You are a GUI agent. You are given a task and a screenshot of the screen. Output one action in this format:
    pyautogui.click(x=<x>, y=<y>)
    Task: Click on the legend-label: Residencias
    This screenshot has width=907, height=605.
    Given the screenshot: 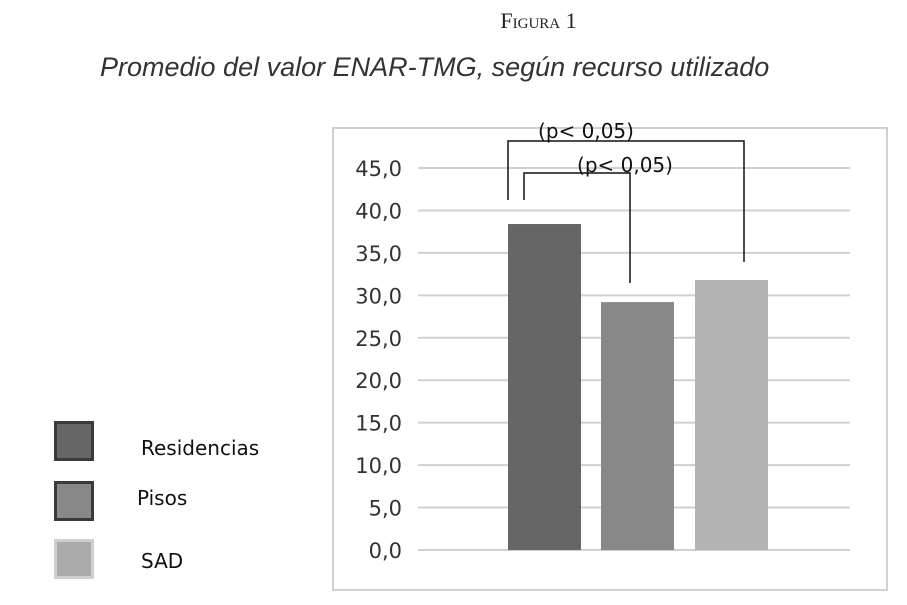 What is the action you would take?
    pyautogui.click(x=200, y=448)
    